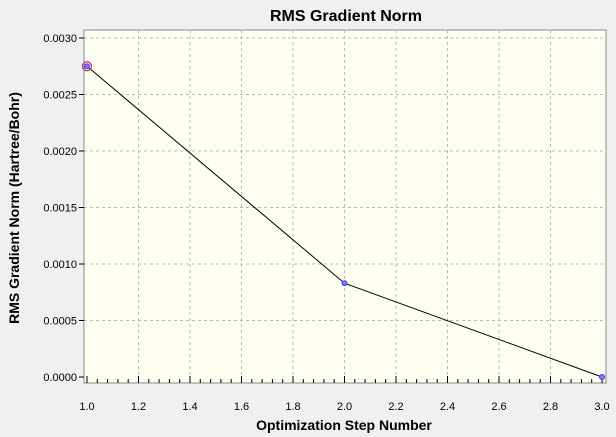 This screenshot has height=437, width=616. I want to click on x-tick-label: 2.8, so click(550, 407).